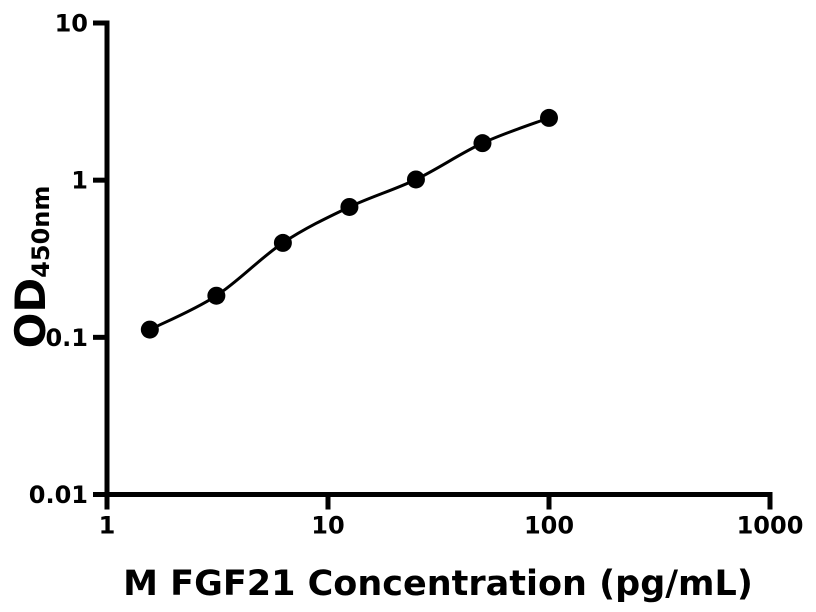 The image size is (816, 612). What do you see at coordinates (66, 338) in the screenshot?
I see `y-tick-label: 0.1` at bounding box center [66, 338].